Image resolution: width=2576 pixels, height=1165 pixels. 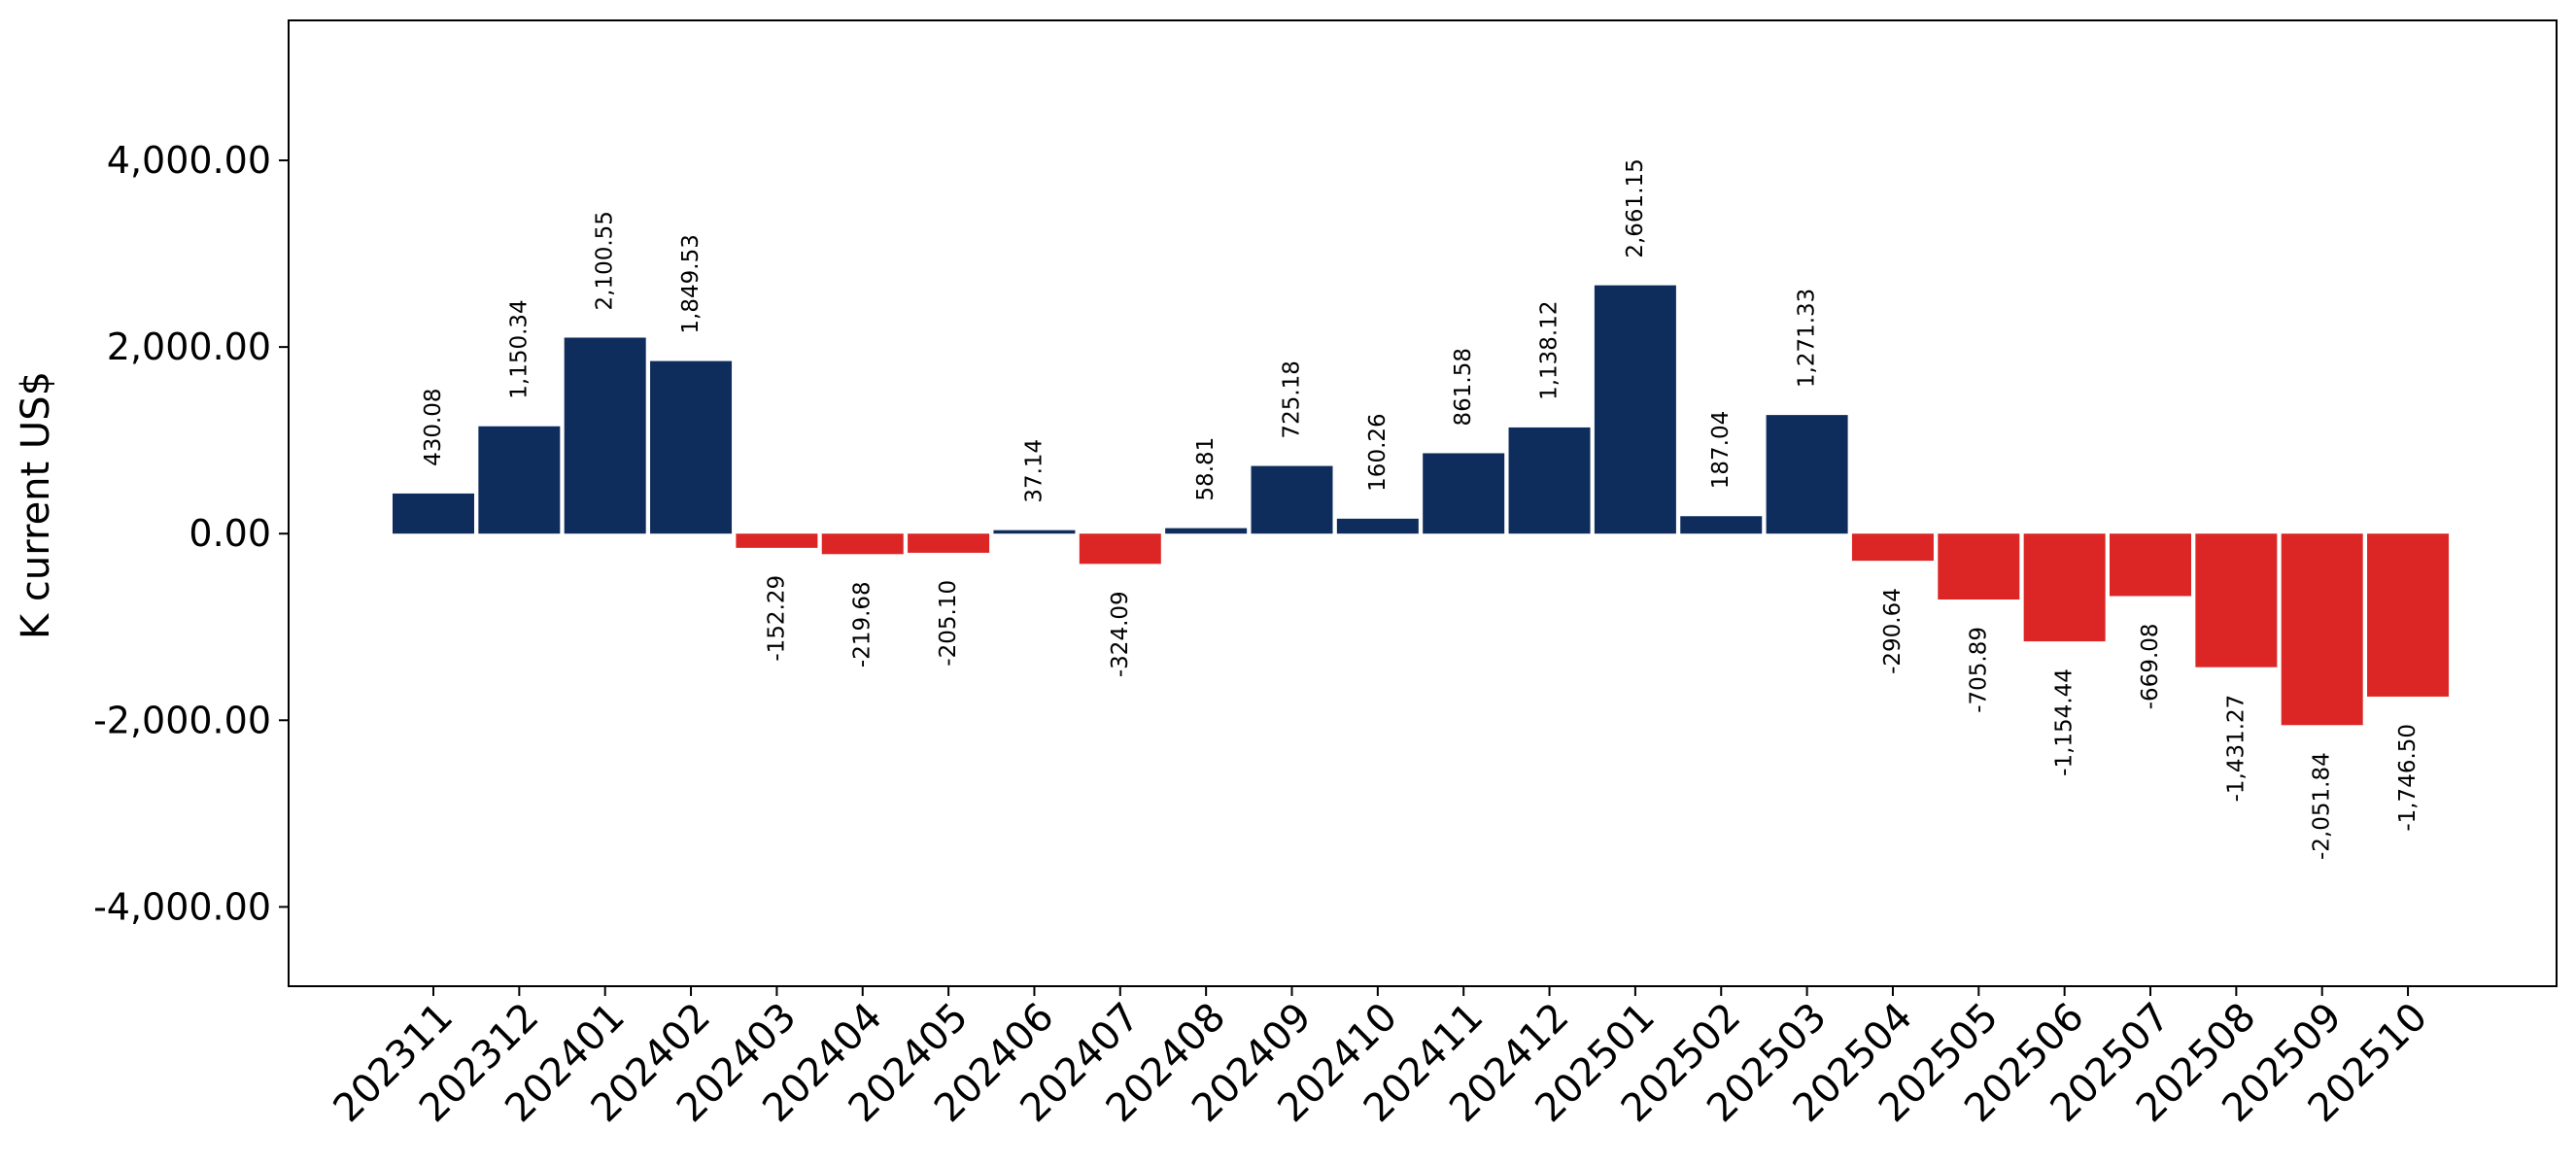 I want to click on data-label: 861.58, so click(x=1463, y=387).